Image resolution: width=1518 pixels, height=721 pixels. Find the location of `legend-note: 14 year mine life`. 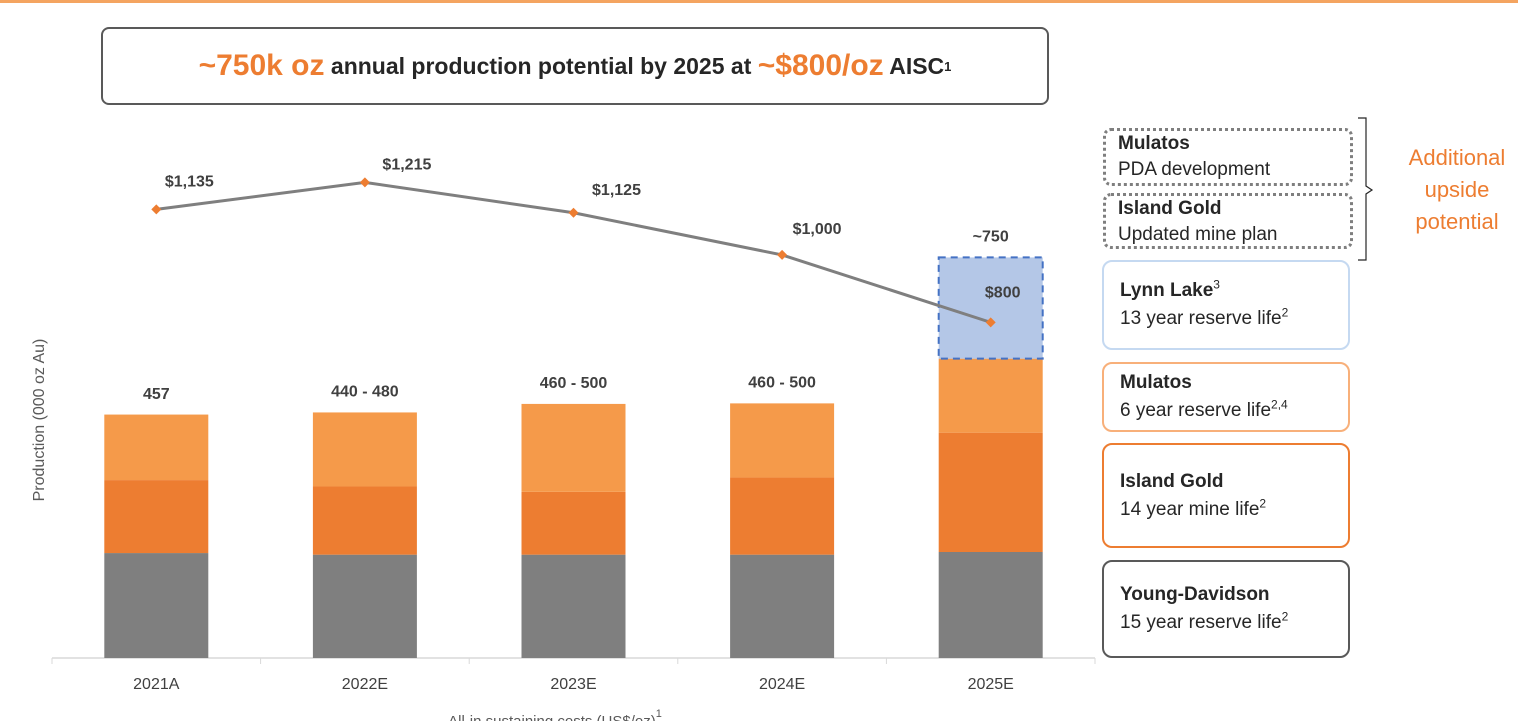

legend-note: 14 year mine life is located at coordinates (1190, 509).